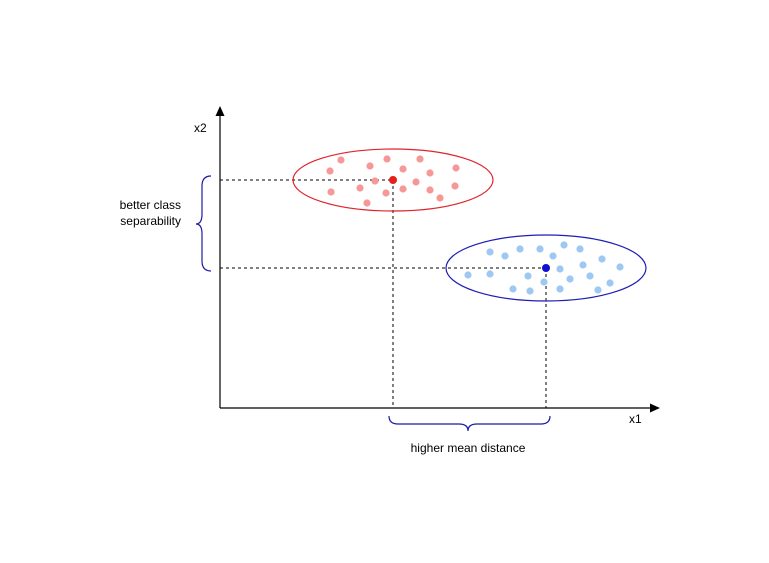  What do you see at coordinates (220, 111) in the screenshot?
I see `y-axis-arrowhead` at bounding box center [220, 111].